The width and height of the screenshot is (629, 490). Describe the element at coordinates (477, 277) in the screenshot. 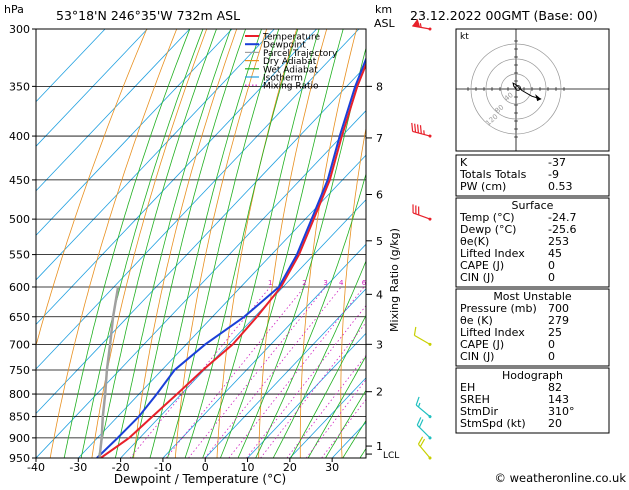

I see `surface-row-label: CIN (J)` at that location.